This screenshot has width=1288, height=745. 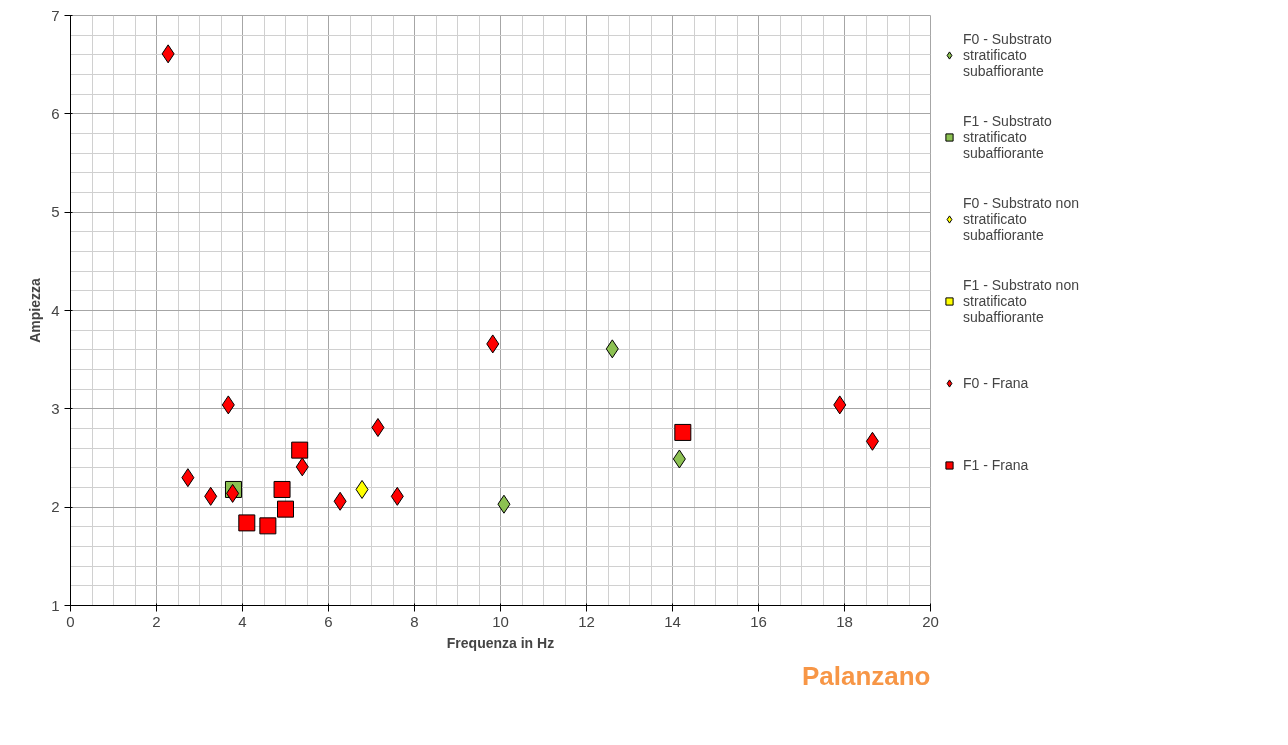 What do you see at coordinates (55, 212) in the screenshot?
I see `y-tick-label: 5` at bounding box center [55, 212].